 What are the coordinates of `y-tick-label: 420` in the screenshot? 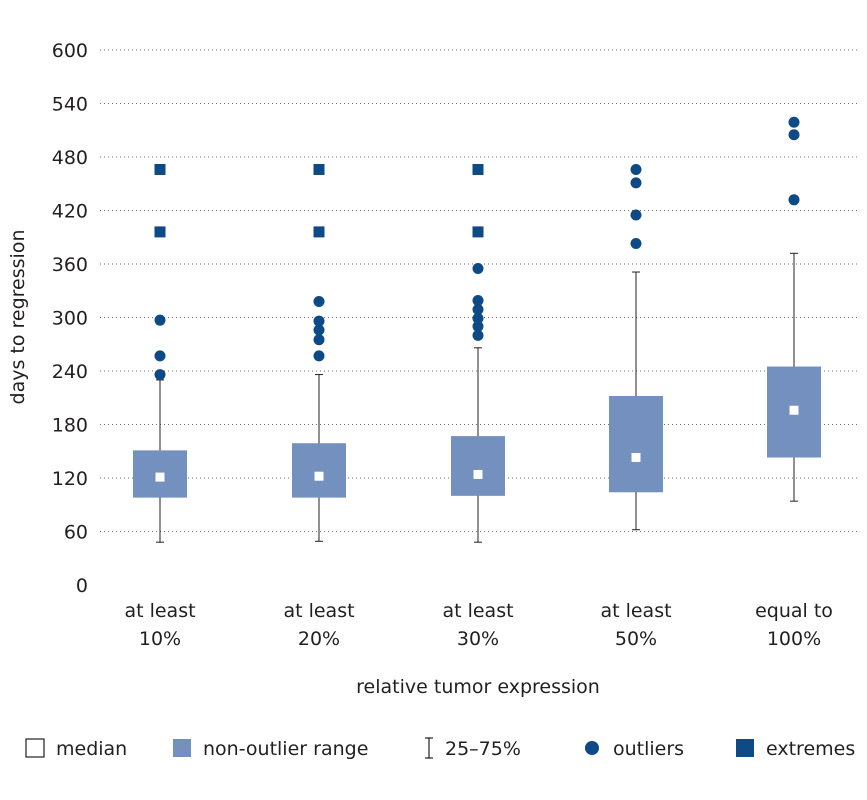 It's located at (70, 212).